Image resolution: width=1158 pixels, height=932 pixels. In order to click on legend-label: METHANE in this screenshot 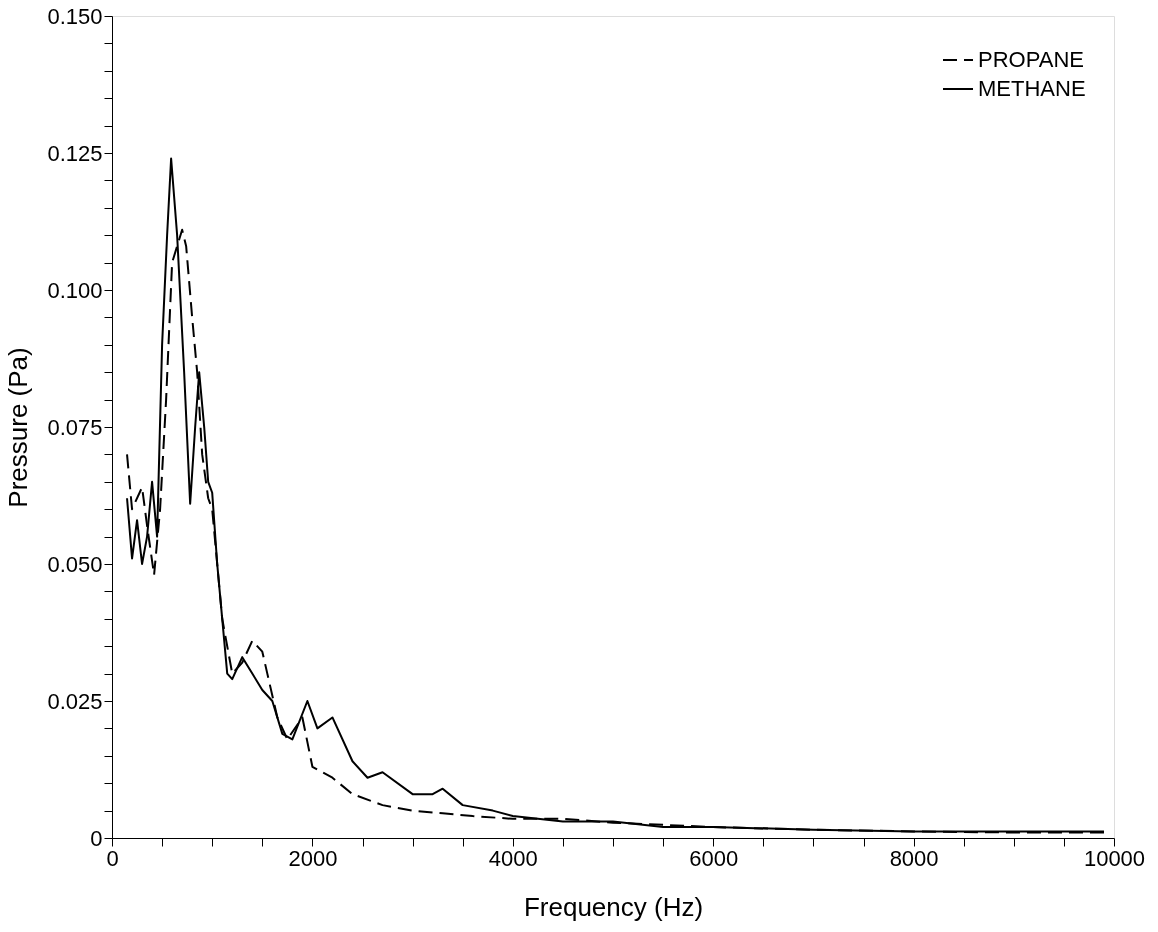, I will do `click(1032, 88)`.